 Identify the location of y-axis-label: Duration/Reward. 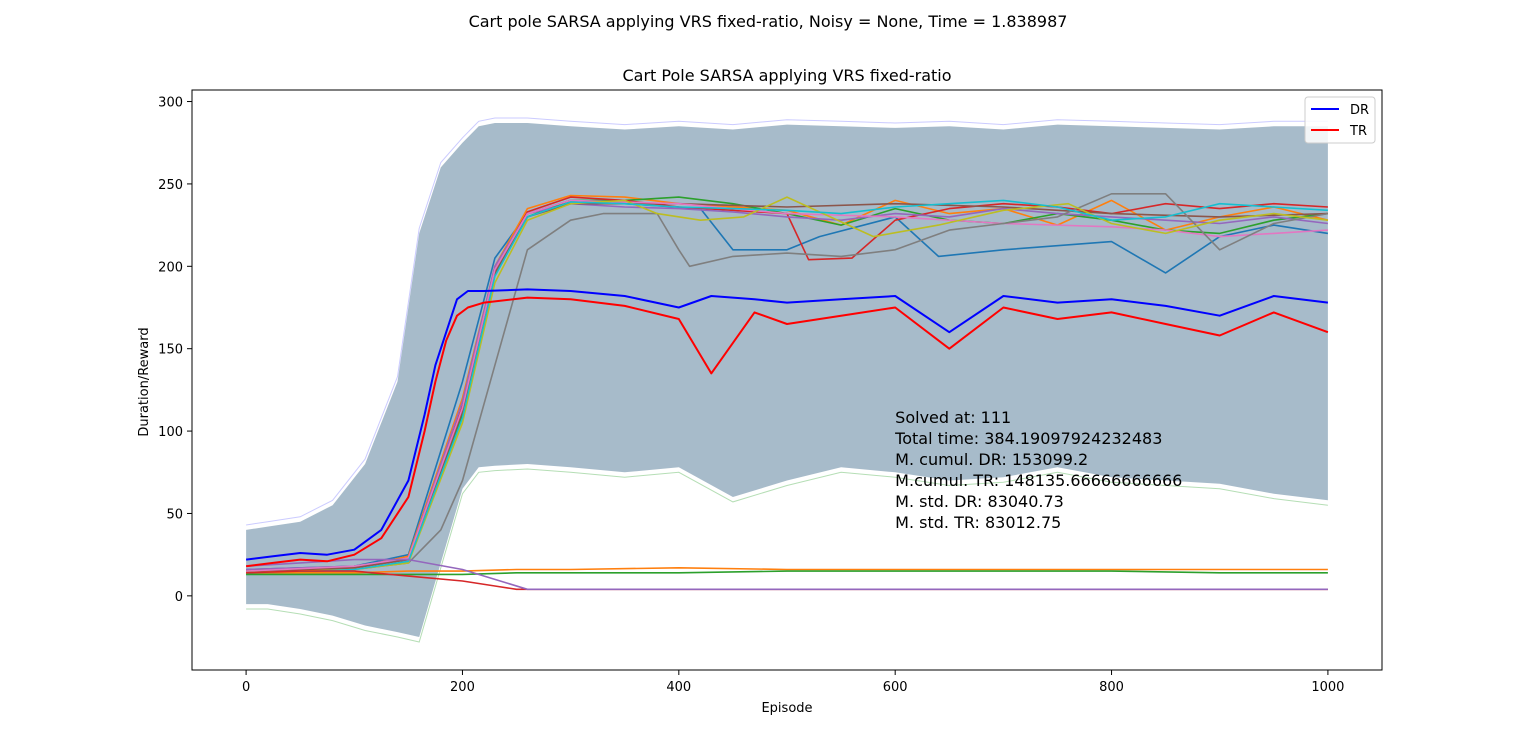
(144, 381).